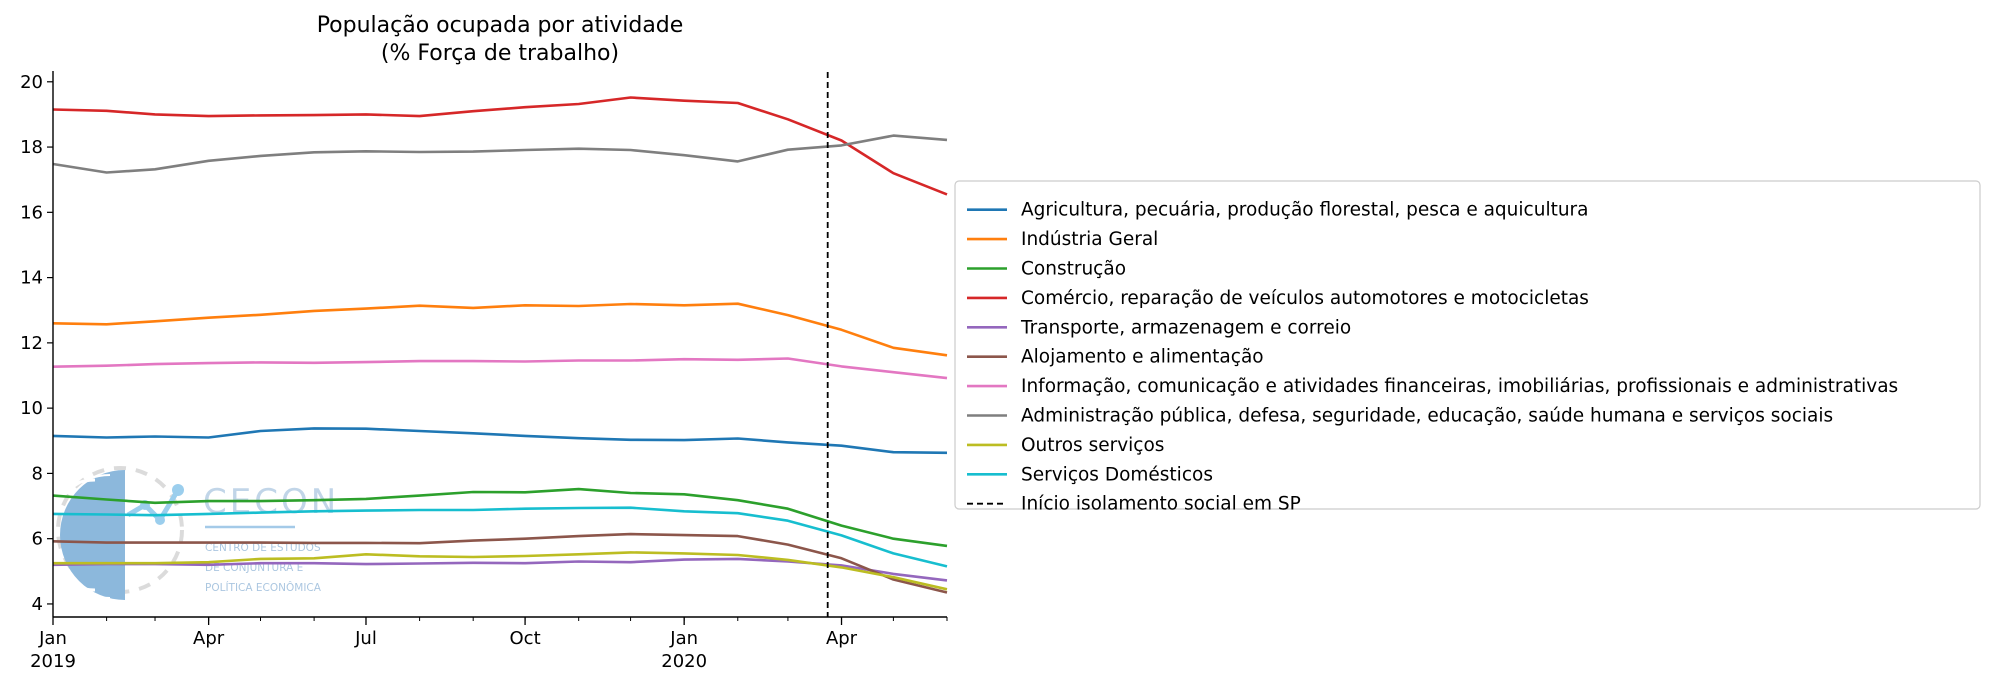 The height and width of the screenshot is (686, 1995). What do you see at coordinates (1092, 445) in the screenshot?
I see `legend-label-9: Outros serviços` at bounding box center [1092, 445].